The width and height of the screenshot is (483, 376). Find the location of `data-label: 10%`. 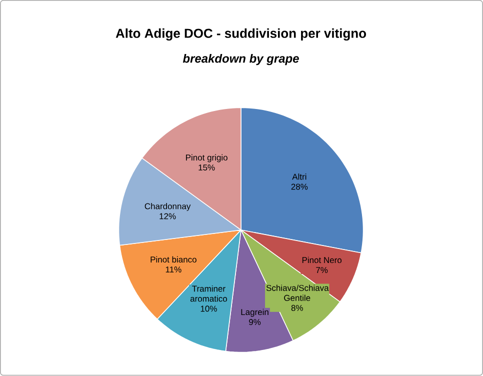

data-label: 10% is located at coordinates (208, 309).